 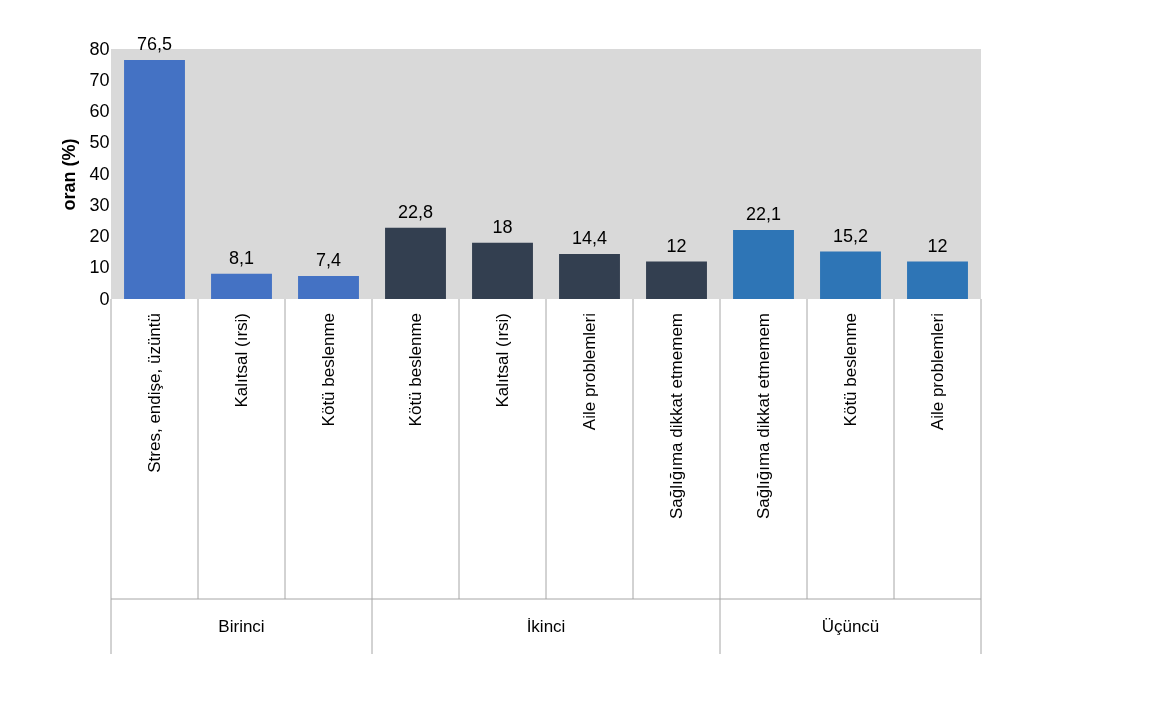 I want to click on y-tick-label: 70, so click(x=99, y=79).